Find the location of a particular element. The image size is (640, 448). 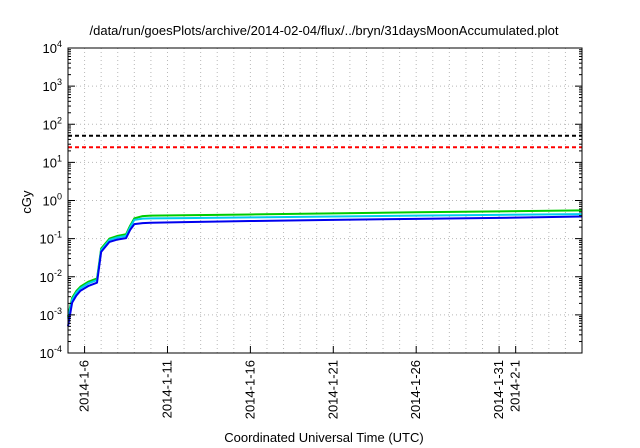

y-tick-label: 10⁻² is located at coordinates (51, 276).